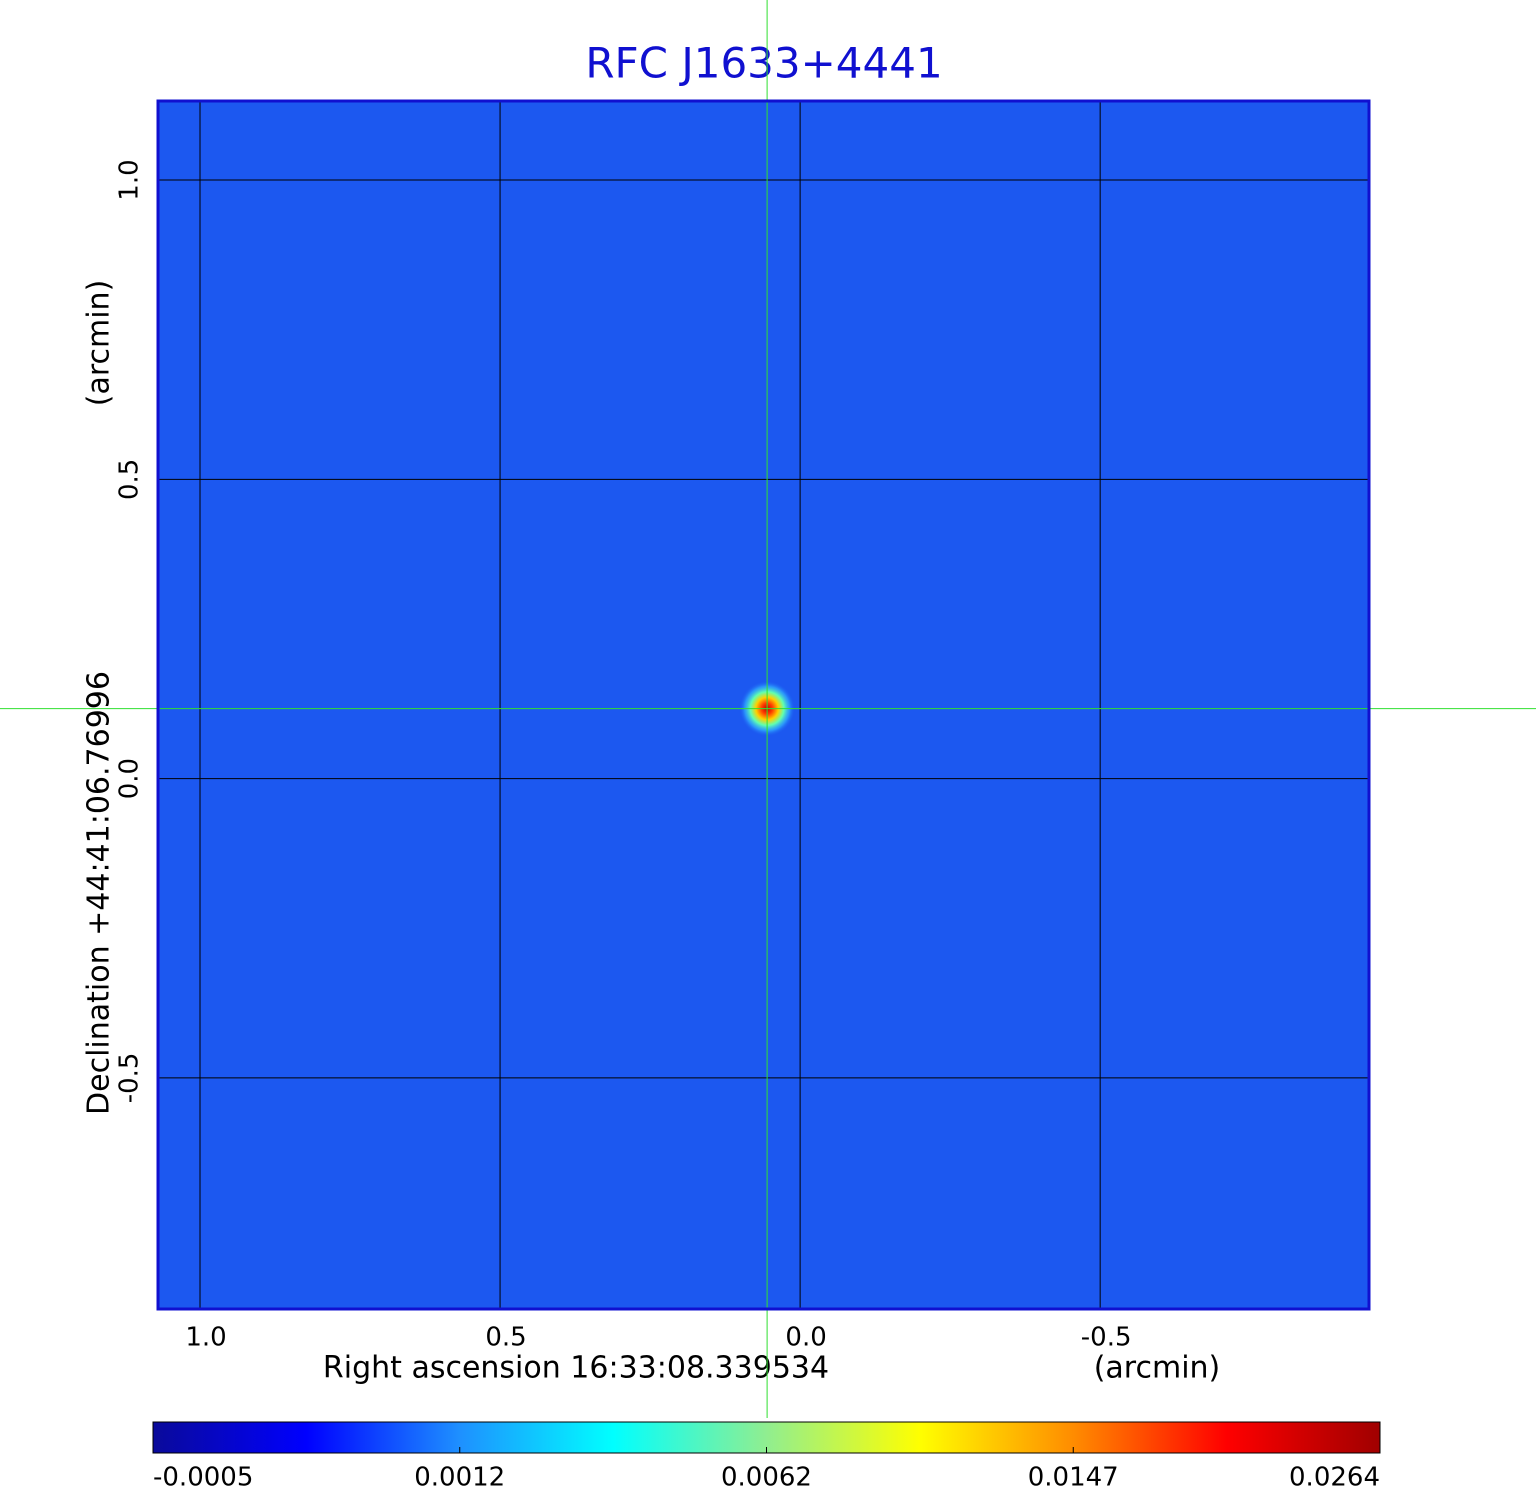 This screenshot has height=1511, width=1536. What do you see at coordinates (1106, 1338) in the screenshot?
I see `x-tick-label: -0.5` at bounding box center [1106, 1338].